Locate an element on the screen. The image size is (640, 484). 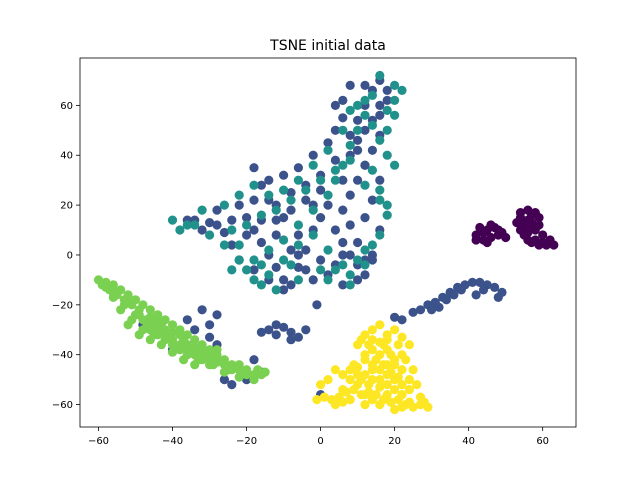
x-tick-label: −60 is located at coordinates (98, 441).